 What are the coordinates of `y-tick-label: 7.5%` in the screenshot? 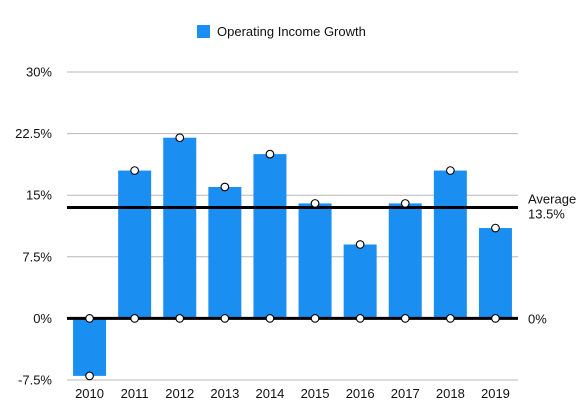 It's located at (37, 256).